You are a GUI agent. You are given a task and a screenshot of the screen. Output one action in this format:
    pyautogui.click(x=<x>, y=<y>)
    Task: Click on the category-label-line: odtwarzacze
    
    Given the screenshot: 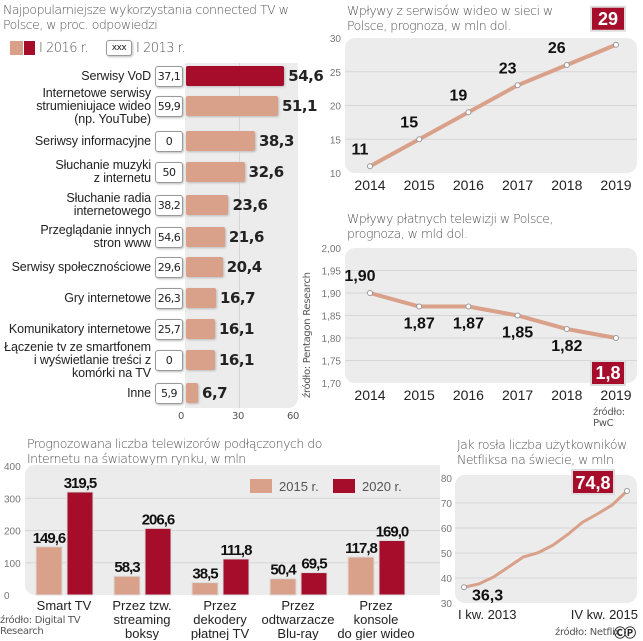 What is the action you would take?
    pyautogui.click(x=298, y=619)
    